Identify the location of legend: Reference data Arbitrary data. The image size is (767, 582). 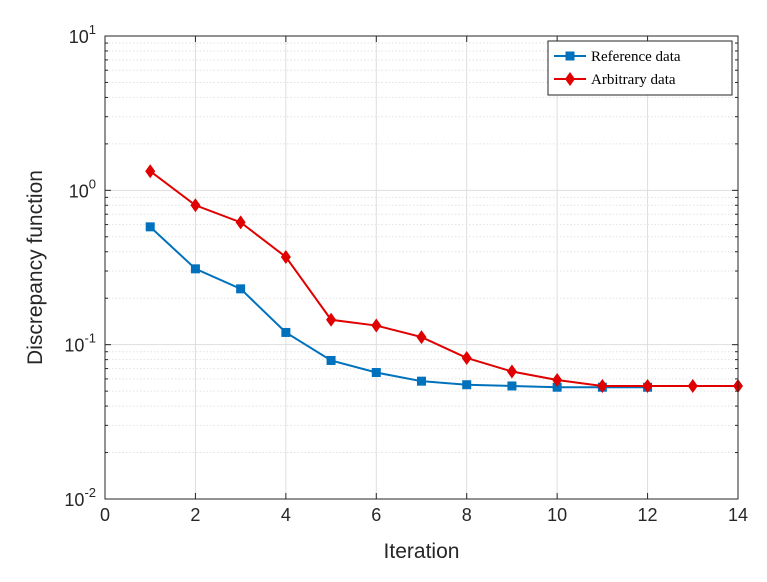
(640, 68).